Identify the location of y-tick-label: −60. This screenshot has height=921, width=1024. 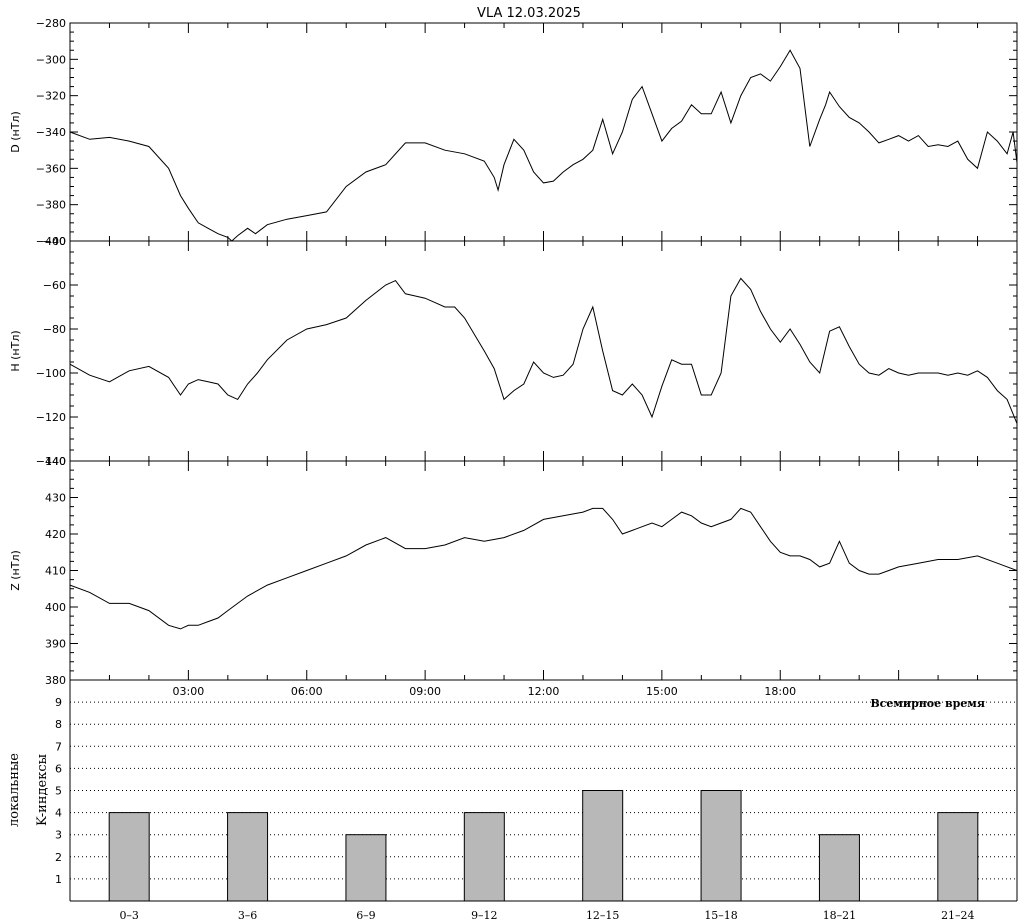
(54, 285).